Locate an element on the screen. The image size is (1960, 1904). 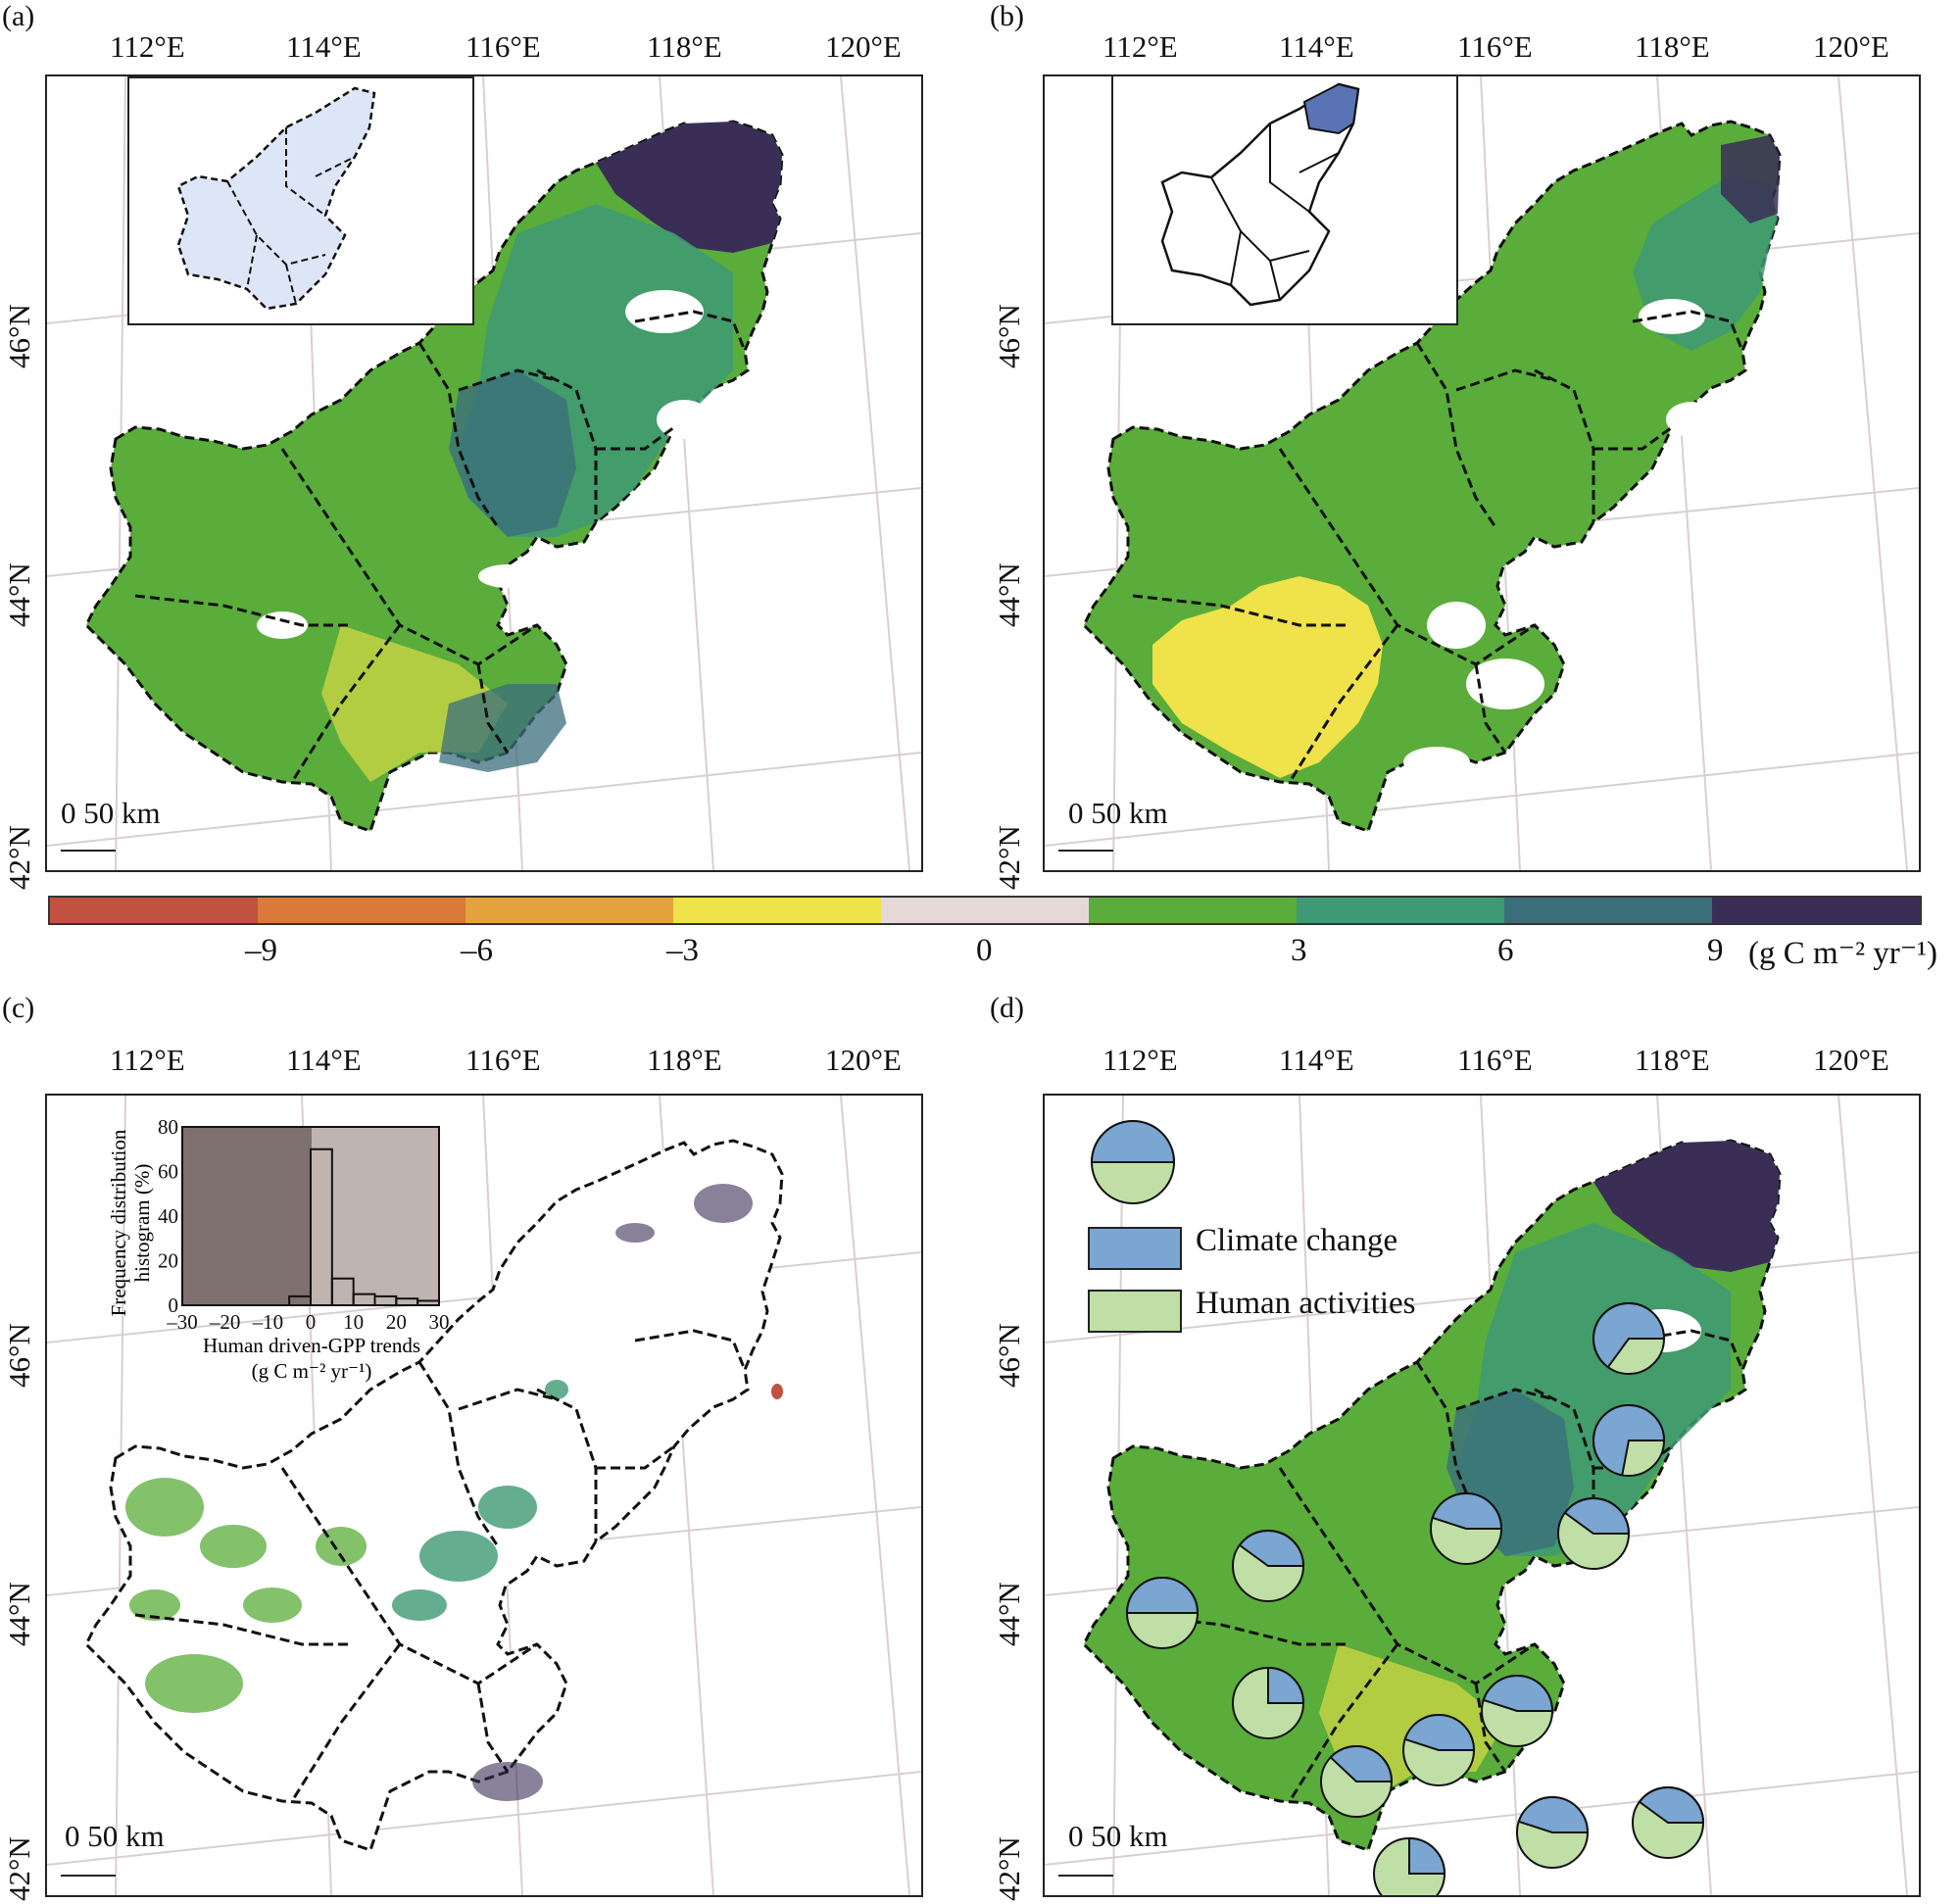
histogram-ylabel-line1: Frequency distribution is located at coordinates (118, 1222).